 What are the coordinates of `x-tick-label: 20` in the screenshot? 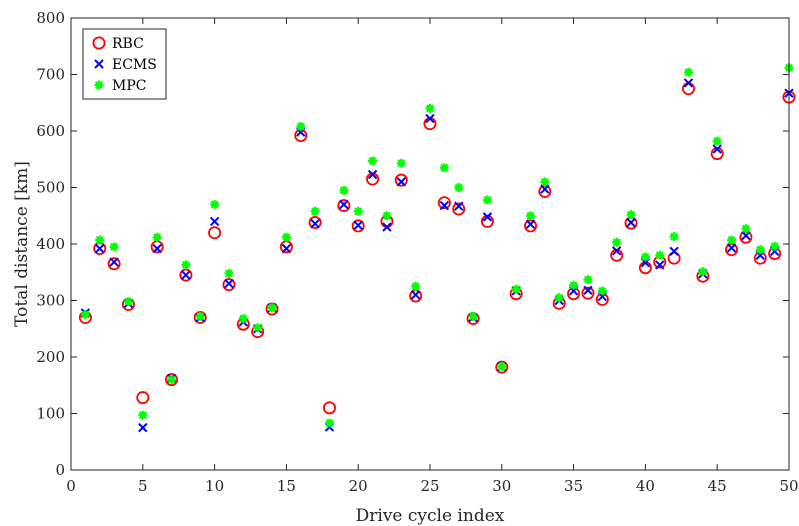 It's located at (358, 486).